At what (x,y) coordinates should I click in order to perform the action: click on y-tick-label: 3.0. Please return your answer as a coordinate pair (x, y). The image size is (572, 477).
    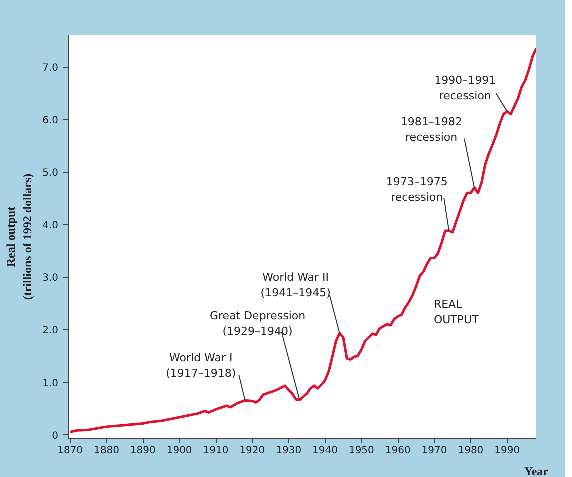
    Looking at the image, I should click on (50, 278).